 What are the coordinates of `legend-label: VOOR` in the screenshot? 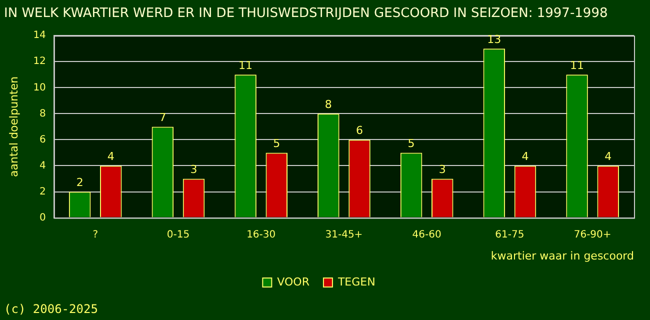 It's located at (293, 281).